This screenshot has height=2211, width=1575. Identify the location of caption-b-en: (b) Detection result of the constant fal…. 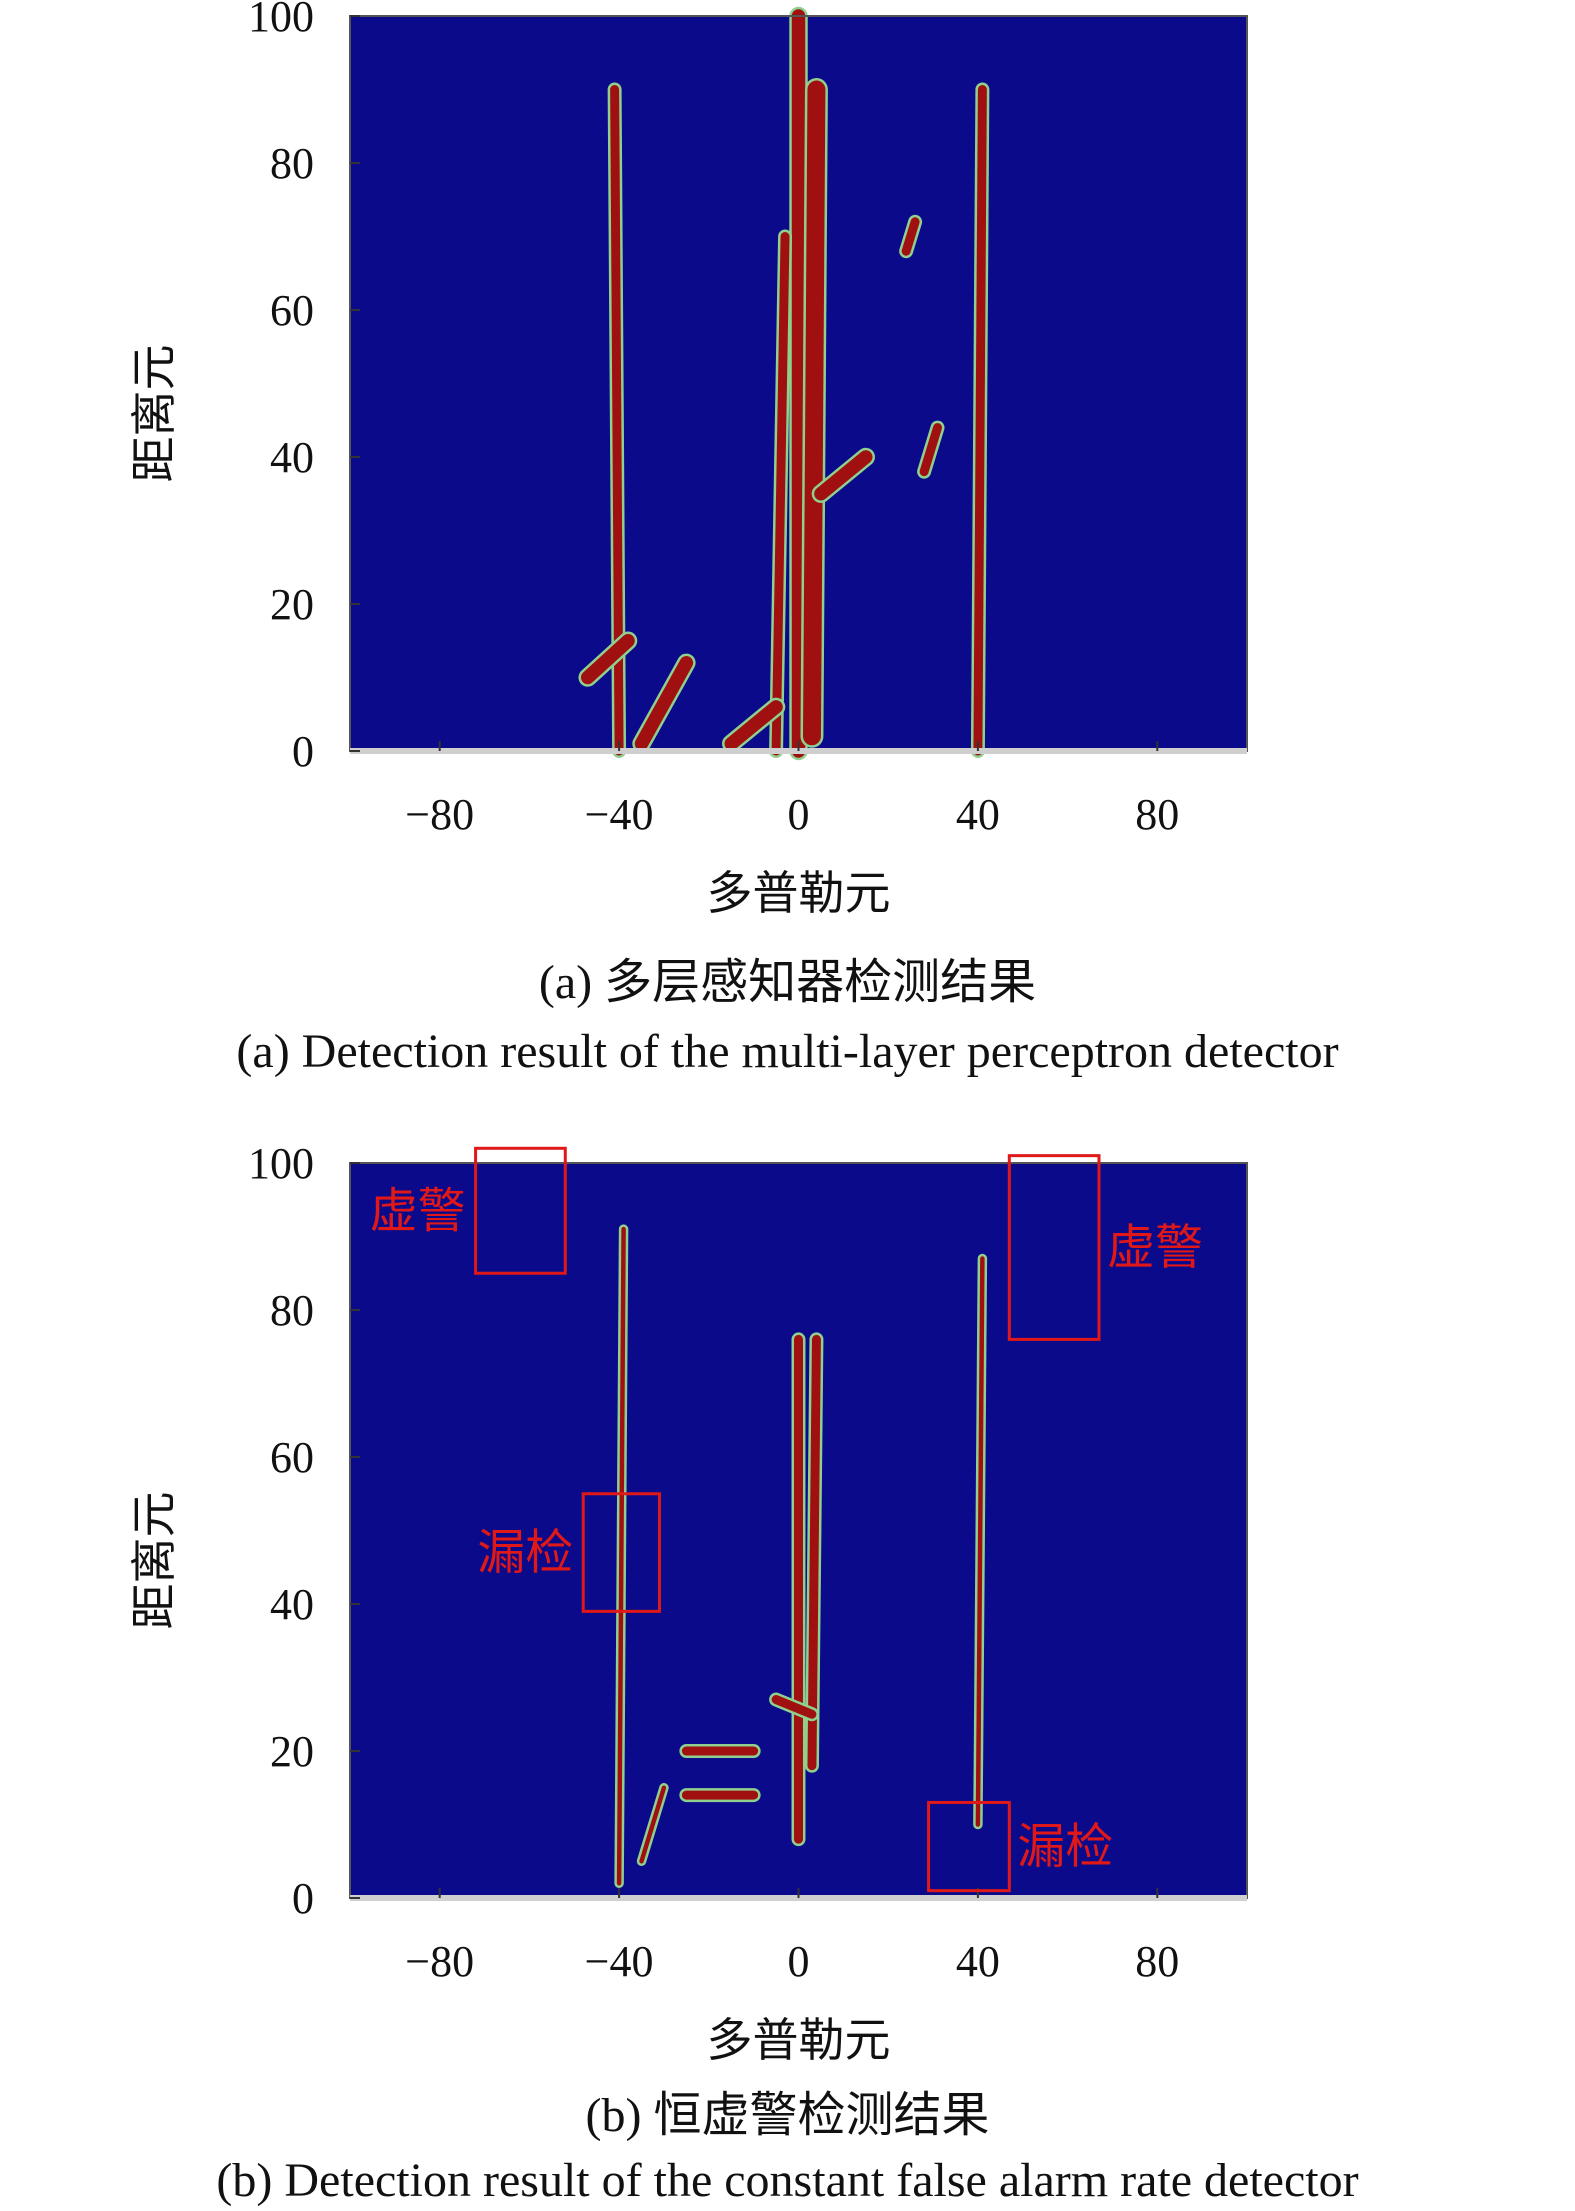
(787, 2180).